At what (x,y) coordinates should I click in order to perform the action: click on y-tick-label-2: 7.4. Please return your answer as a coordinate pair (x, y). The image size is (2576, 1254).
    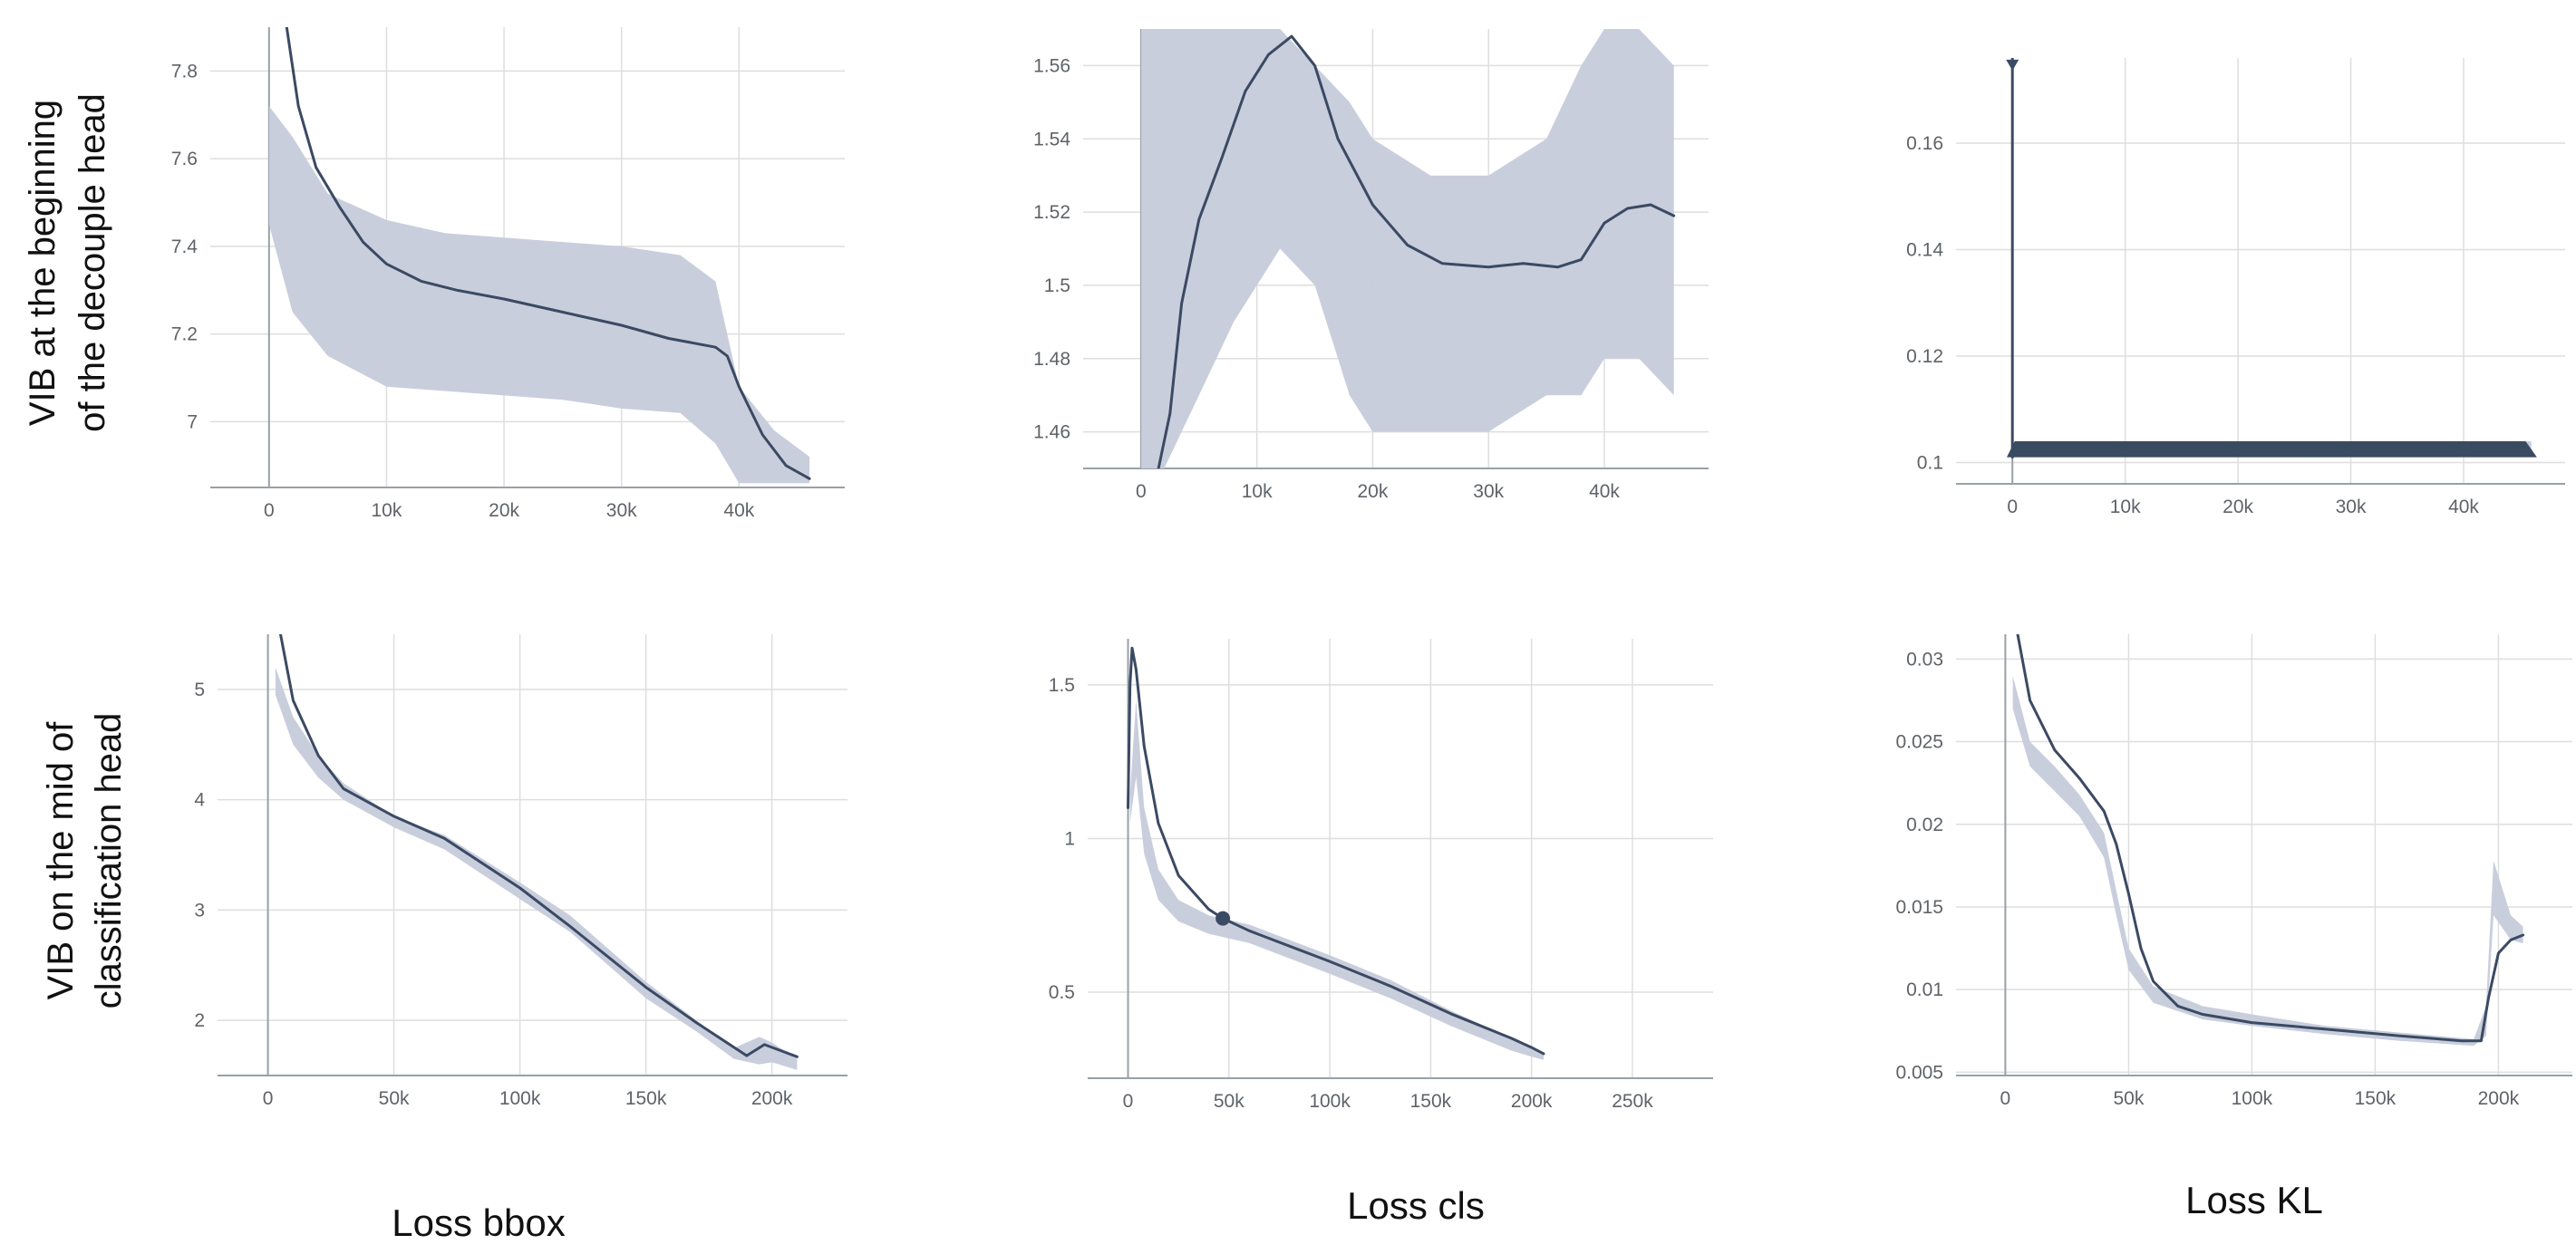
    Looking at the image, I should click on (185, 246).